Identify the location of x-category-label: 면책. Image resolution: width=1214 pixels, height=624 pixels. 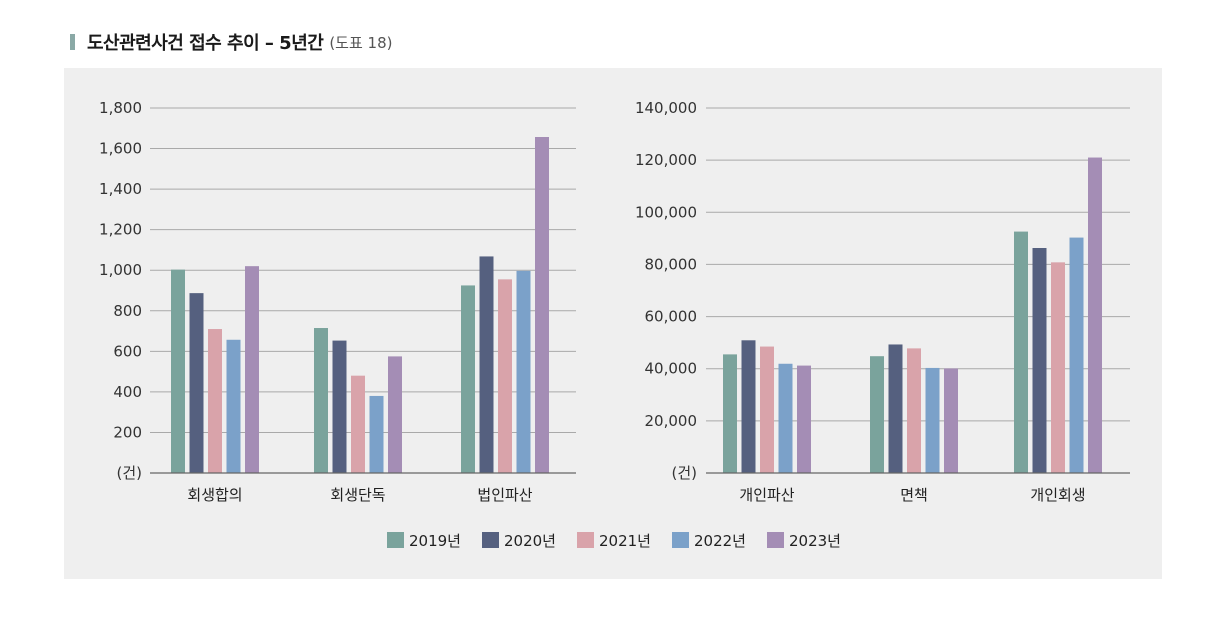
(914, 495).